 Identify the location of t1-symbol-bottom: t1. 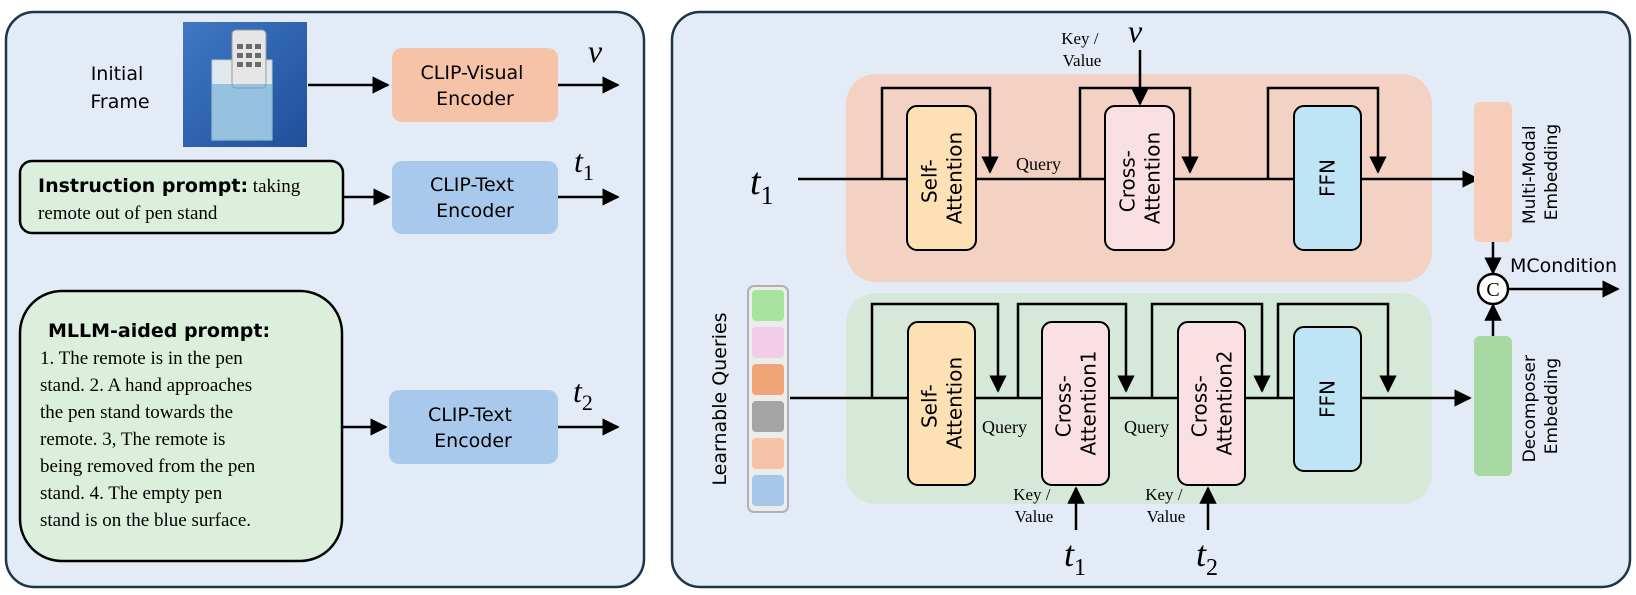
(1075, 557).